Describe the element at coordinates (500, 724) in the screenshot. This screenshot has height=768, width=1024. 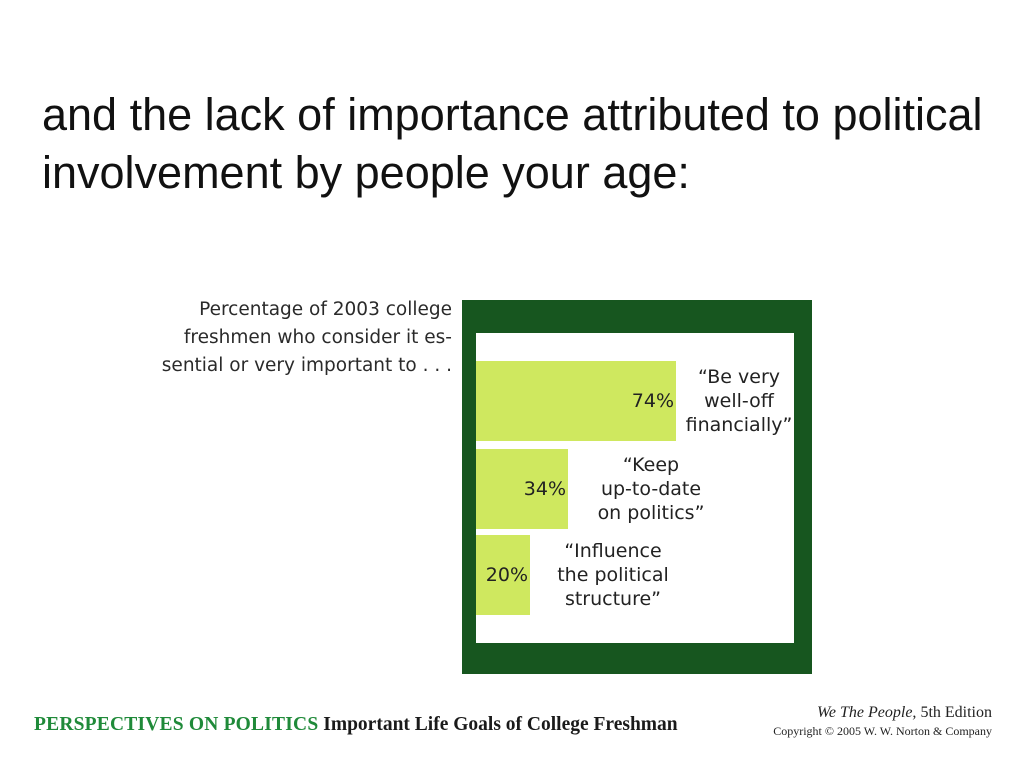
I see `footer-topic: Important Life Goals of College Freshman` at that location.